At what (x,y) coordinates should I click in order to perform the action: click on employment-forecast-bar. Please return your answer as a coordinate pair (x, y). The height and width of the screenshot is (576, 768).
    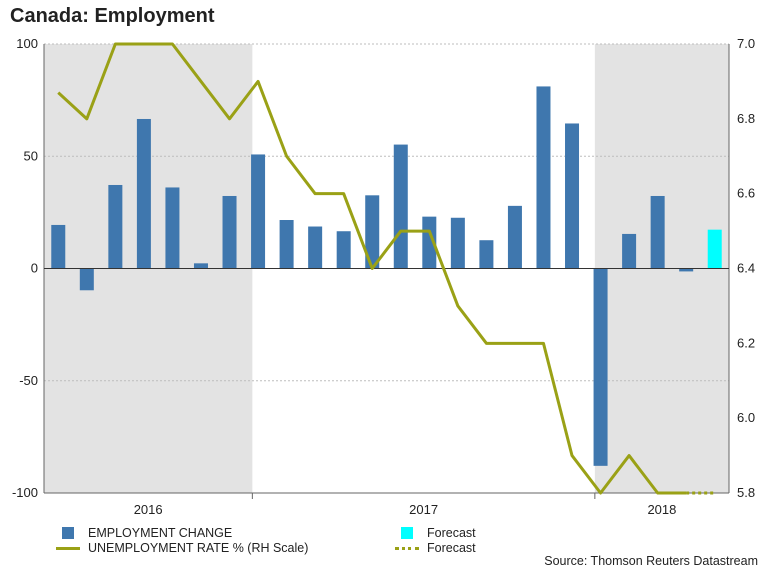
    Looking at the image, I should click on (714, 249).